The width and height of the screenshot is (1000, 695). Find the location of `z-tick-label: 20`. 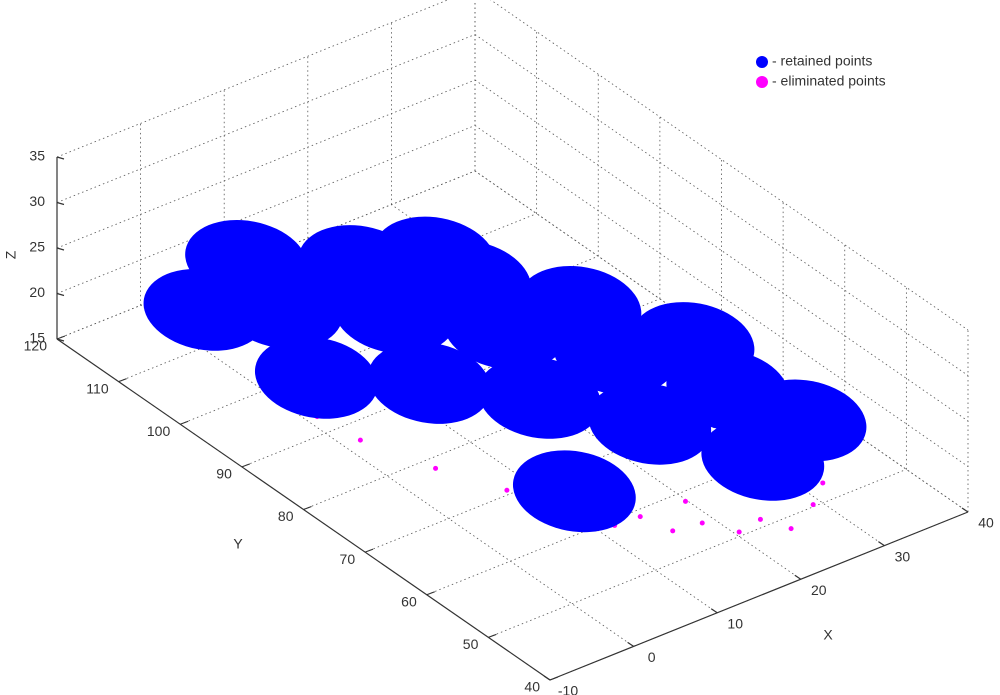

z-tick-label: 20 is located at coordinates (37, 292).